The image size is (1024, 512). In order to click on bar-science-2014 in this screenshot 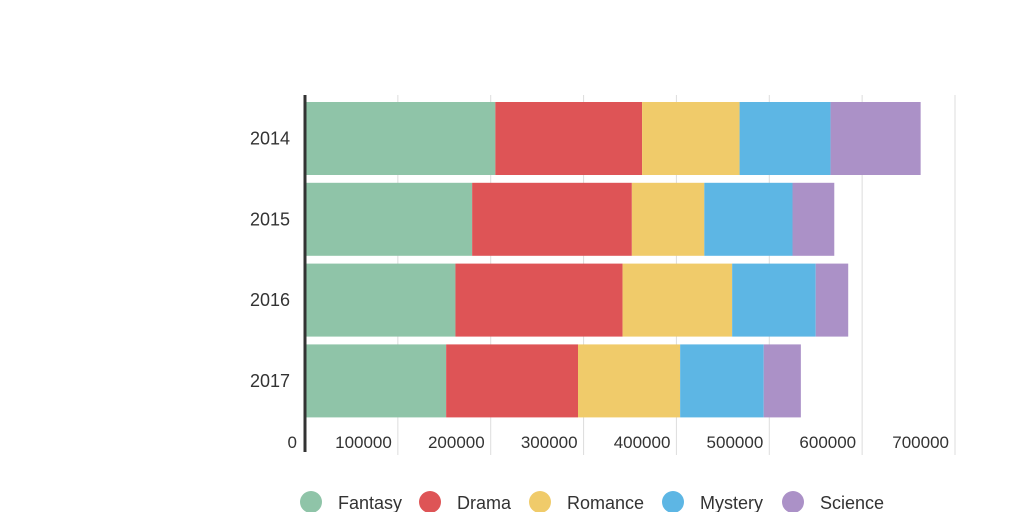, I will do `click(875, 138)`.